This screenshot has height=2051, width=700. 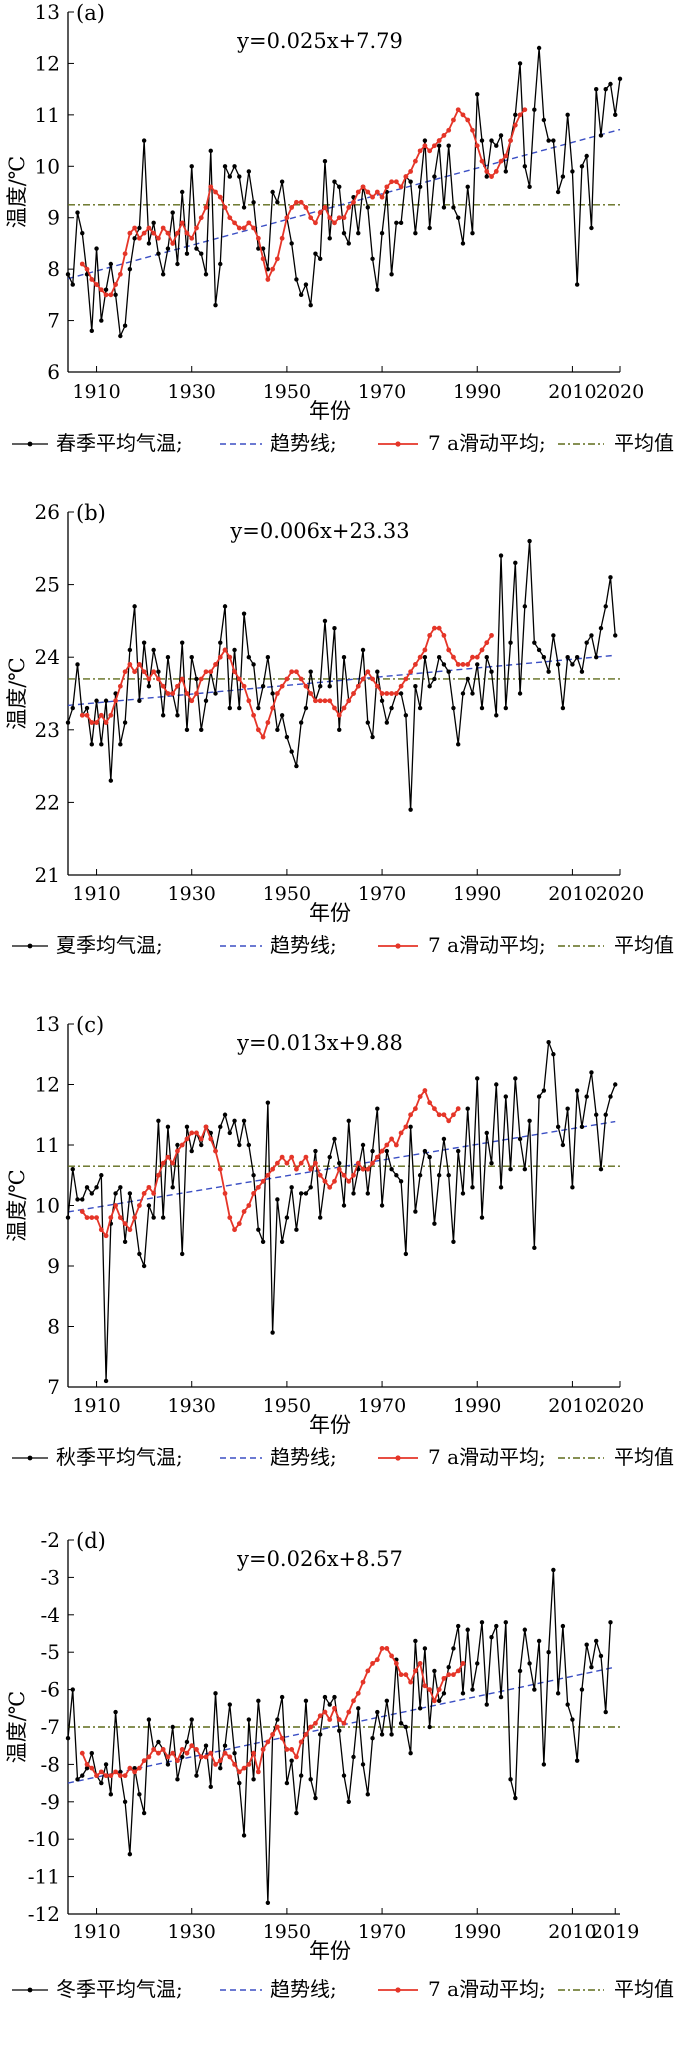 I want to click on x-tick-label: 1910, so click(x=96, y=1406).